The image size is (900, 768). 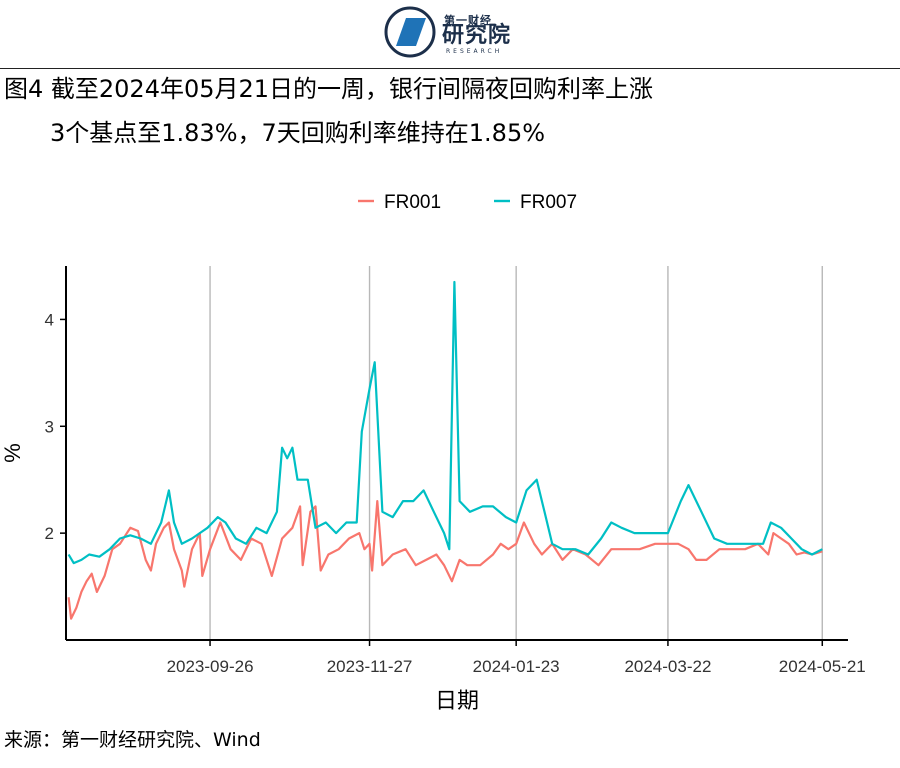 What do you see at coordinates (370, 666) in the screenshot?
I see `x-tick-label: 2023-11-27` at bounding box center [370, 666].